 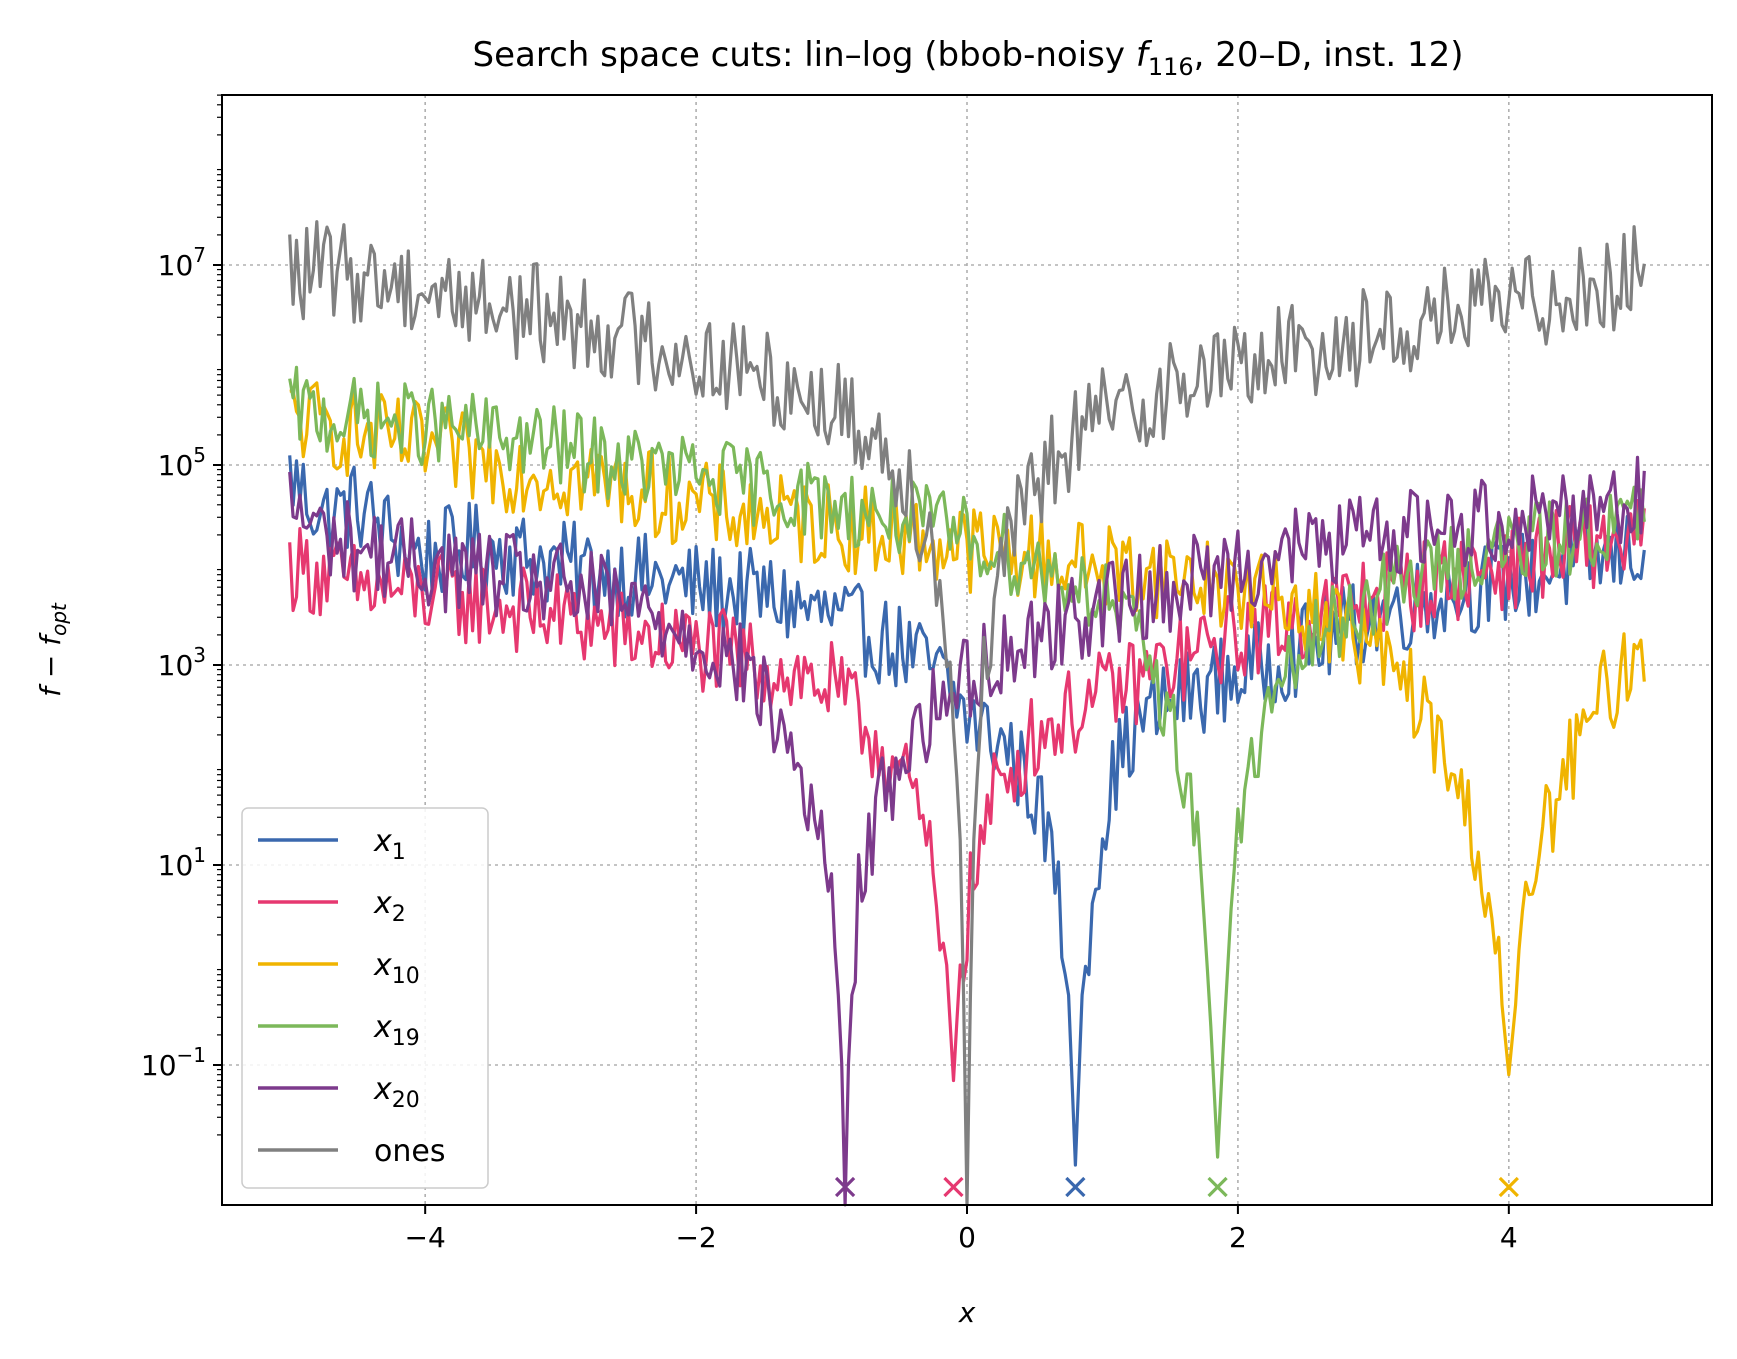 I want to click on legend-label-ones: ones, so click(x=409, y=1151).